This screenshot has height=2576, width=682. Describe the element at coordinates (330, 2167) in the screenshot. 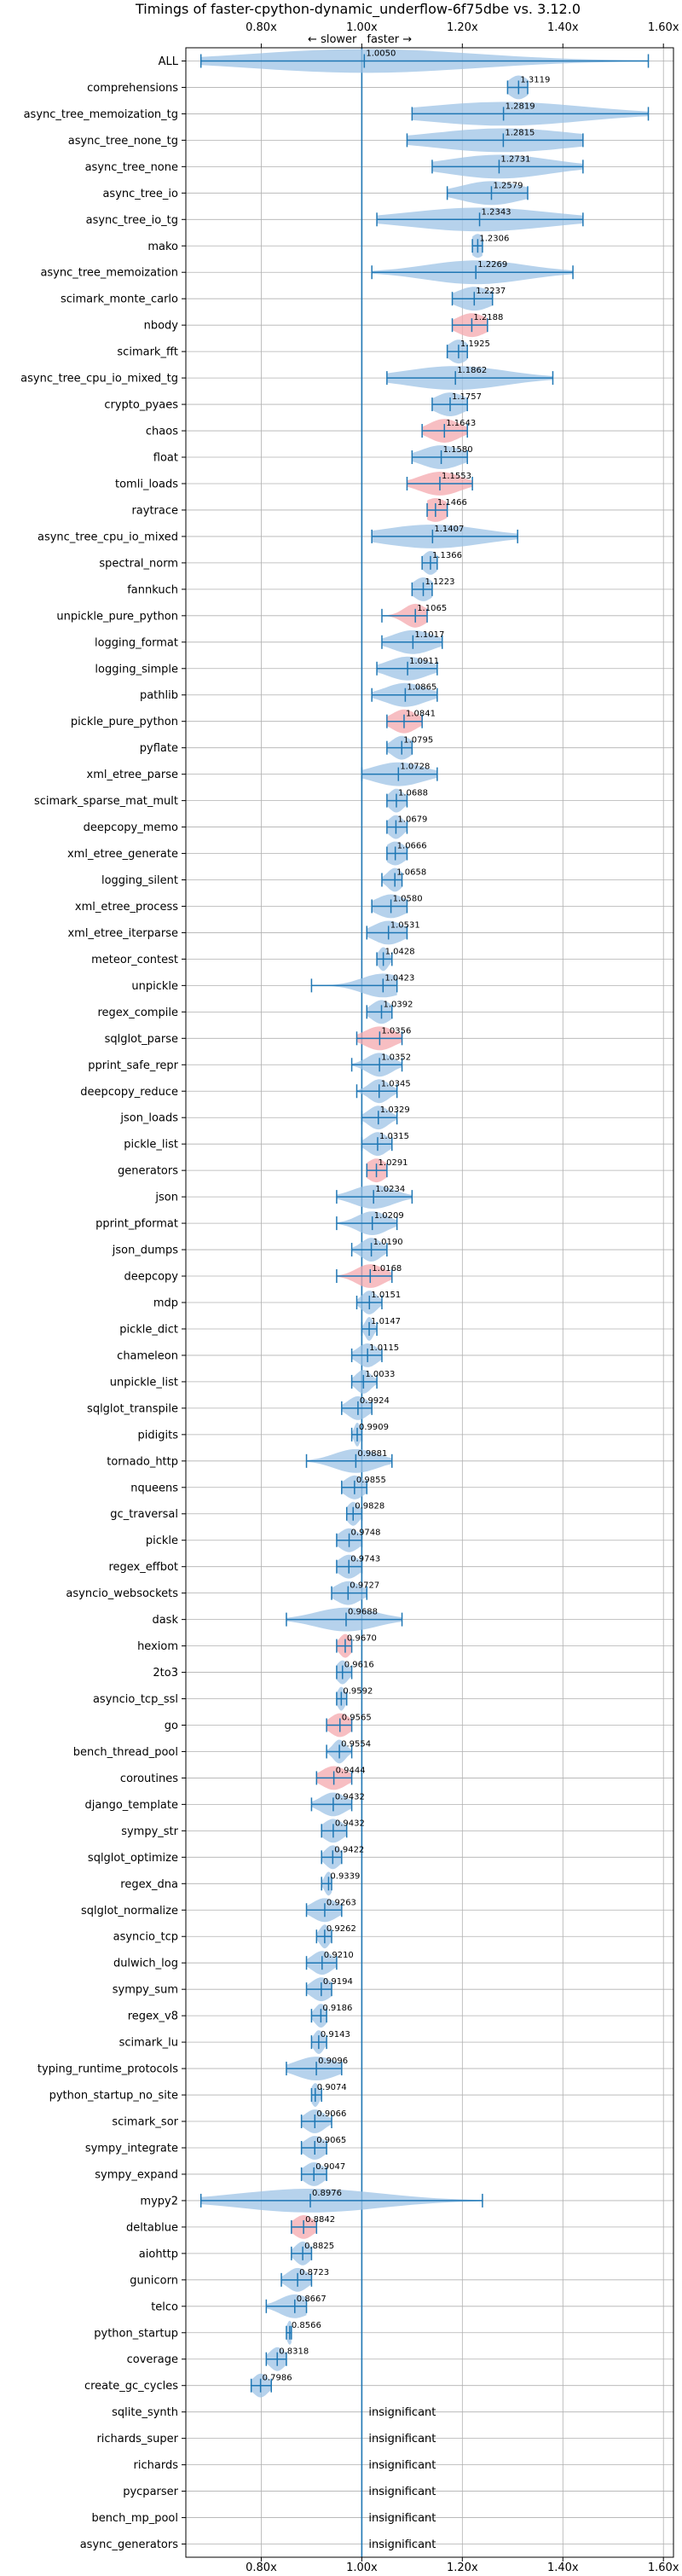

I see `value-label: 0.9047` at that location.